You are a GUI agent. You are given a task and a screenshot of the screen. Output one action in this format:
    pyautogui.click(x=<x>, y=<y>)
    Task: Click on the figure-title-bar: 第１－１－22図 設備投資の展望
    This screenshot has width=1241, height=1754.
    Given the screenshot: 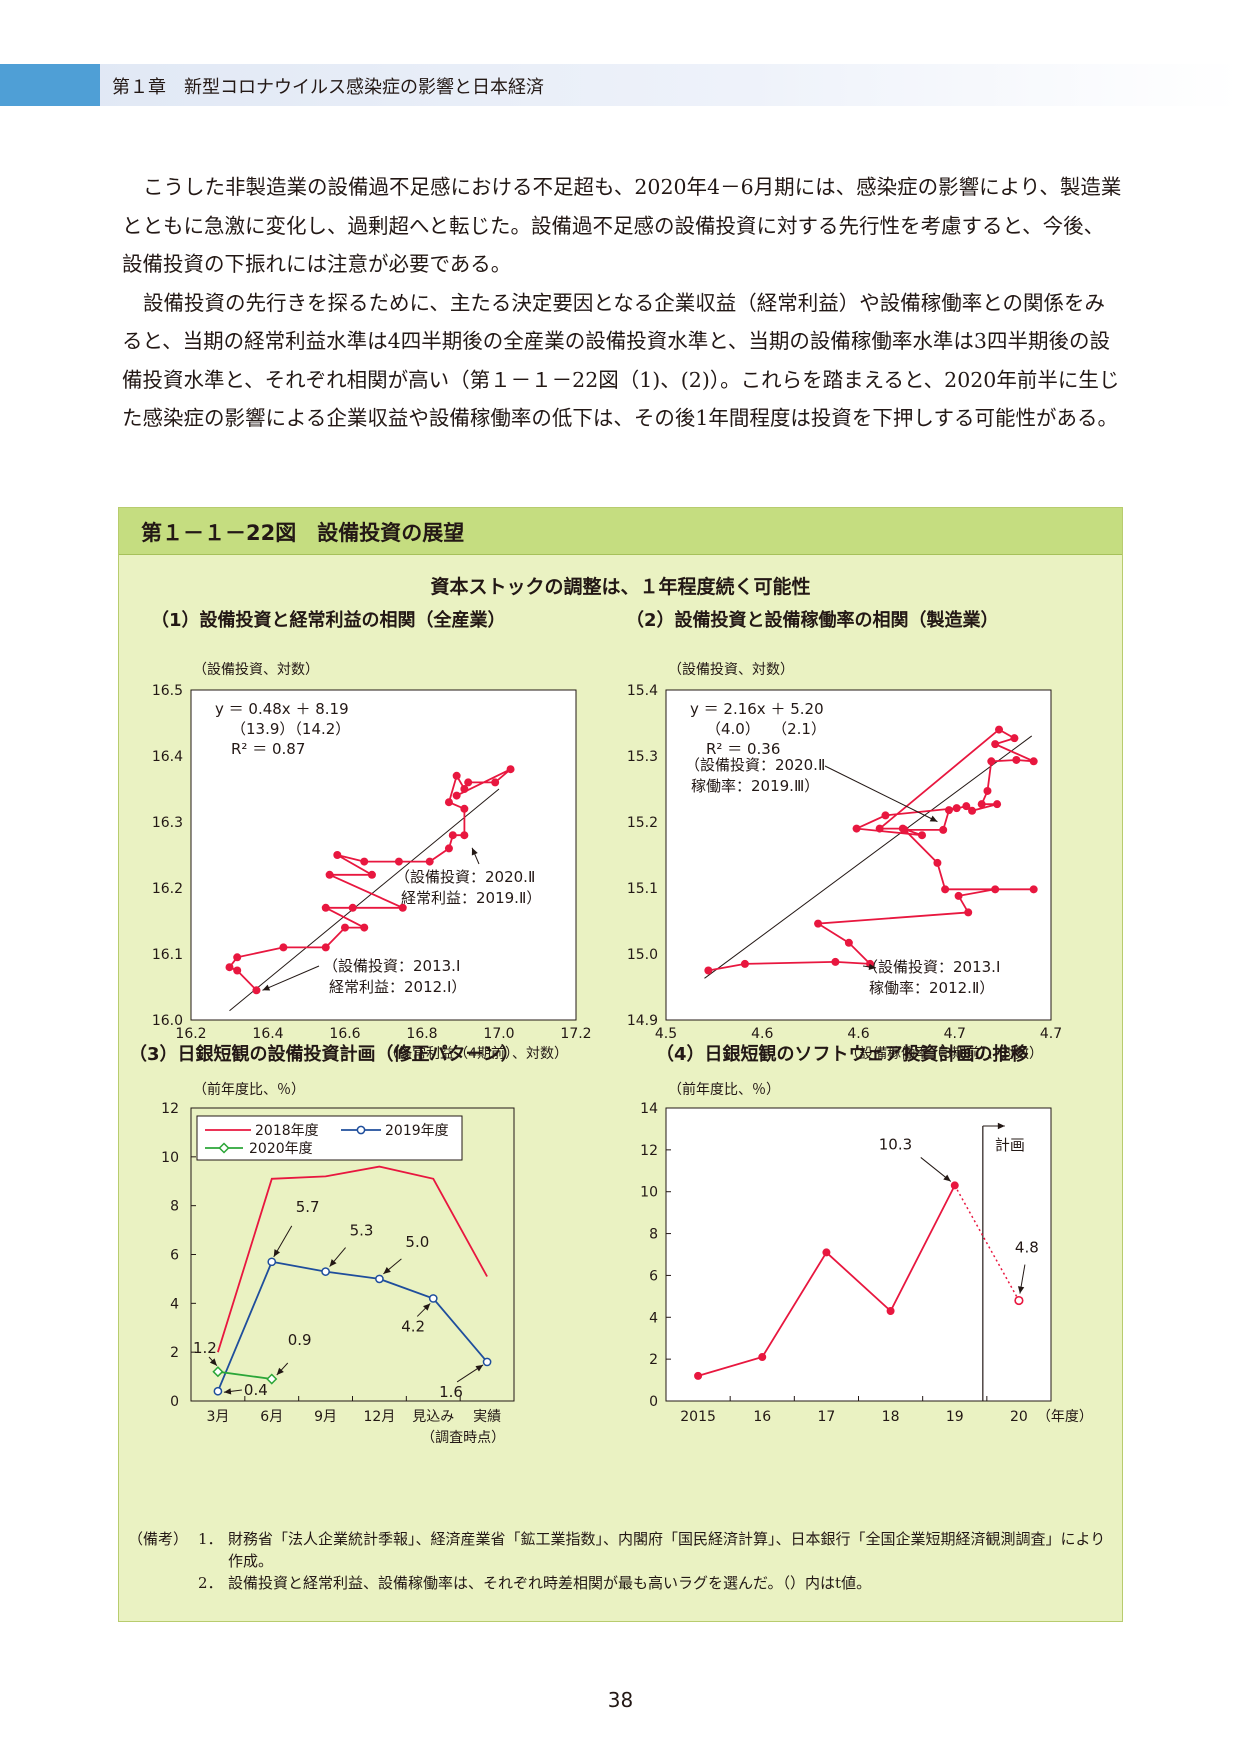 What is the action you would take?
    pyautogui.click(x=620, y=531)
    